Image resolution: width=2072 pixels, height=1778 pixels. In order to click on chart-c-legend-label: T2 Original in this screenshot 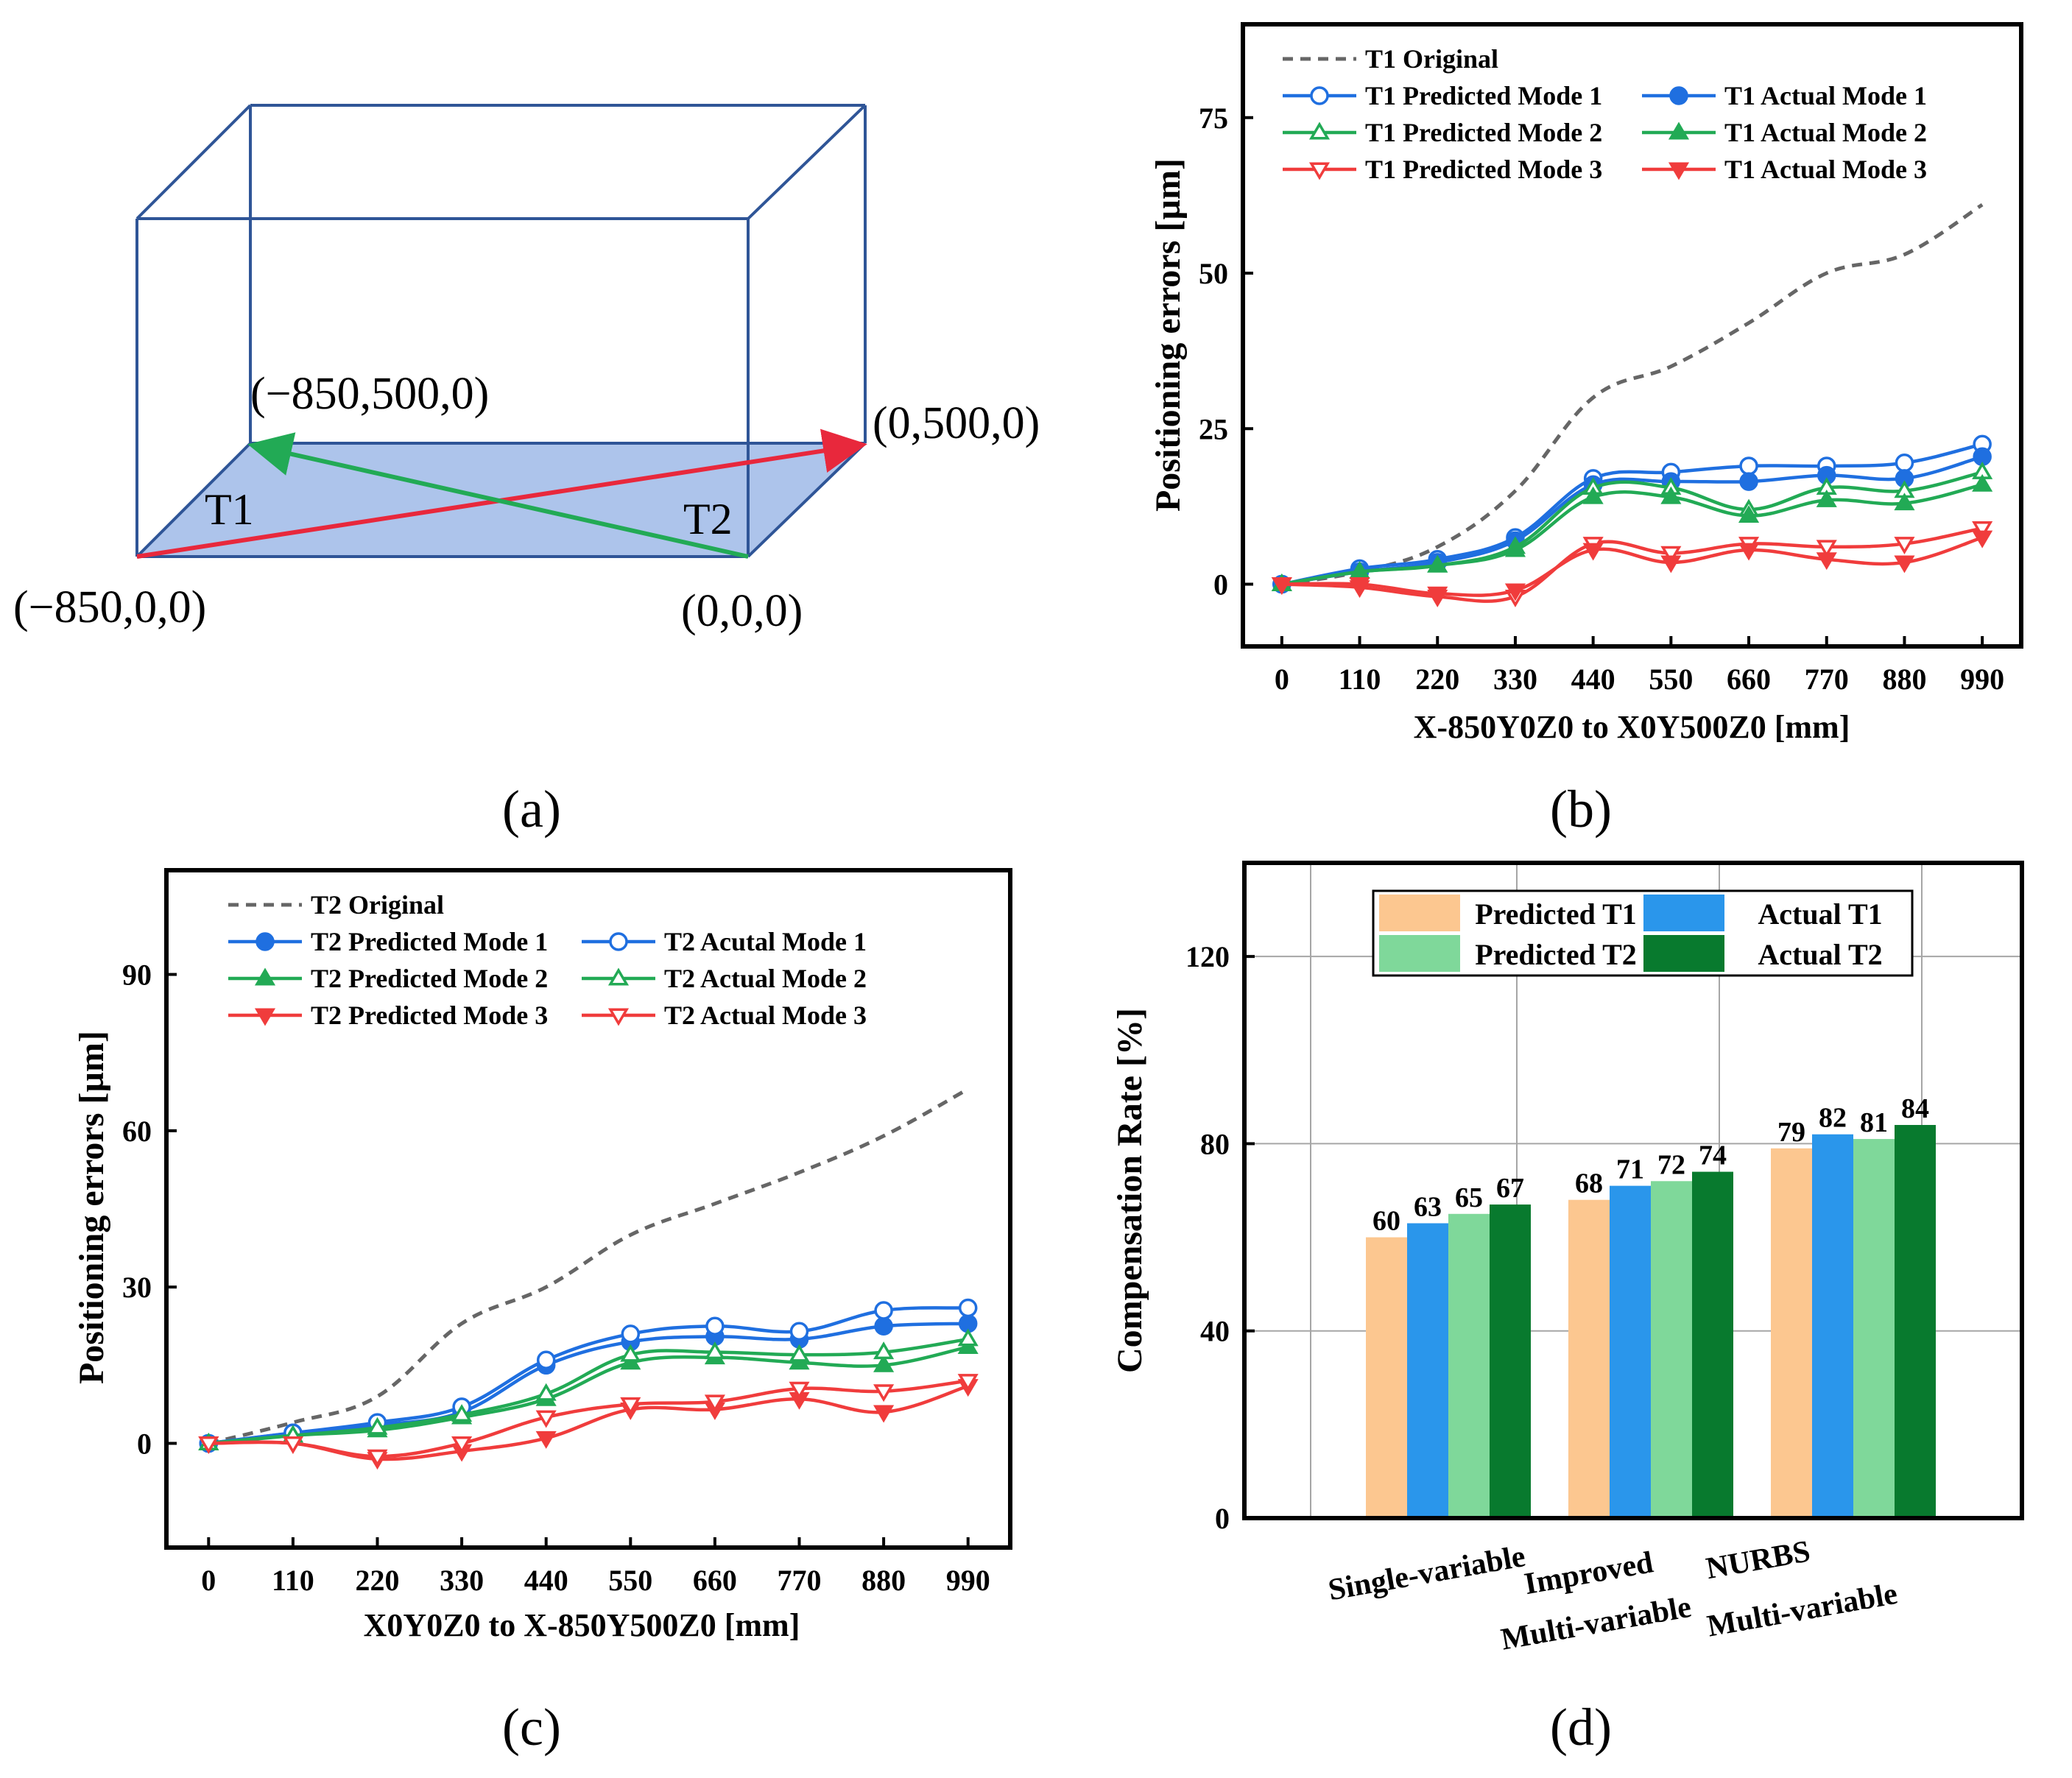, I will do `click(377, 905)`.